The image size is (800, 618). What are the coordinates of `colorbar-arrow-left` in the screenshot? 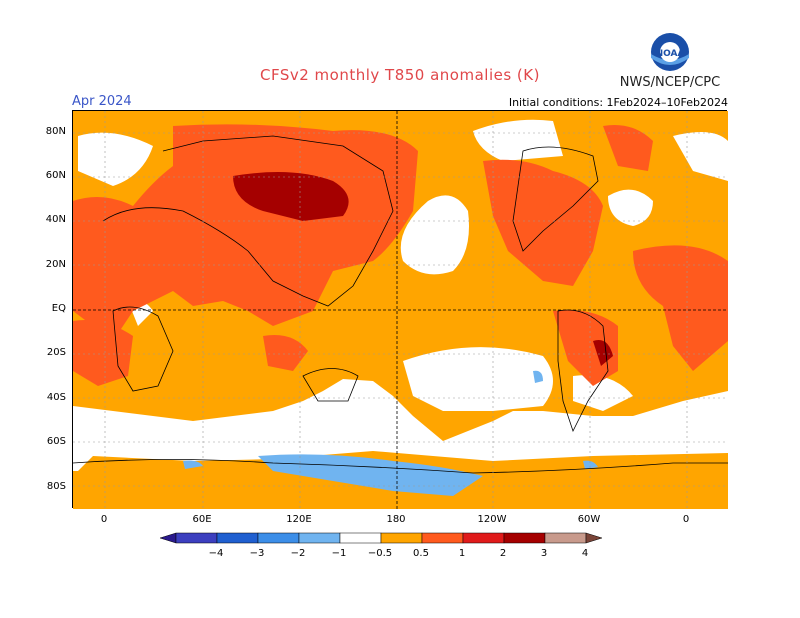 It's located at (168, 538).